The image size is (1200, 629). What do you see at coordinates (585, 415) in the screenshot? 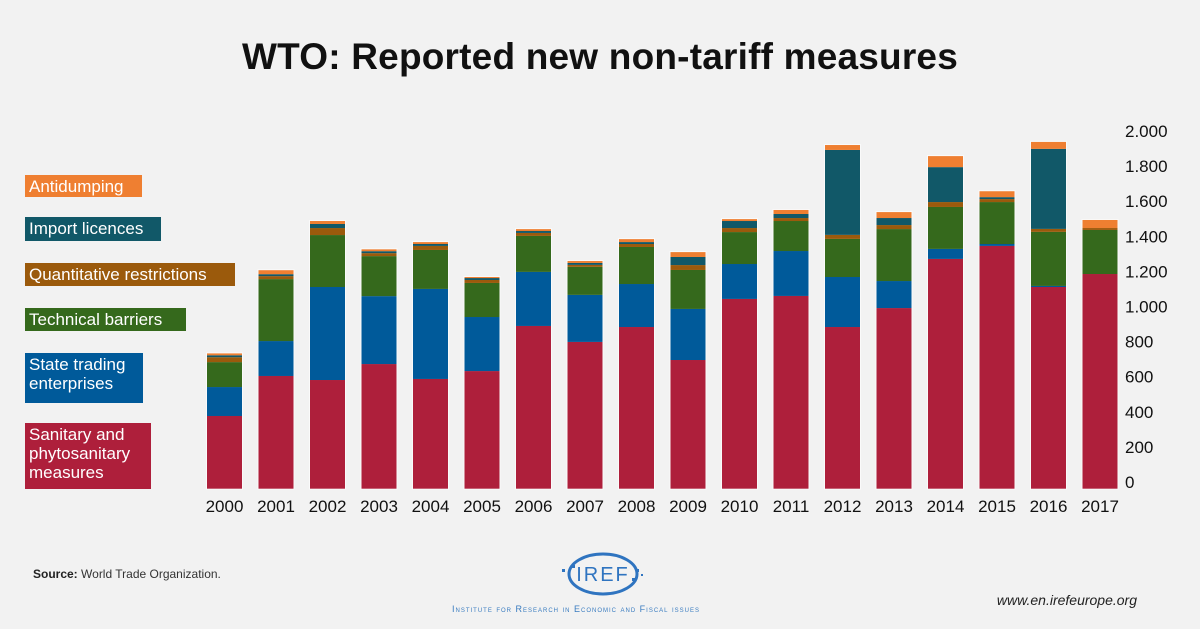
I see `bar-segment-sanitary-and-phytosanitary-measures-2007` at bounding box center [585, 415].